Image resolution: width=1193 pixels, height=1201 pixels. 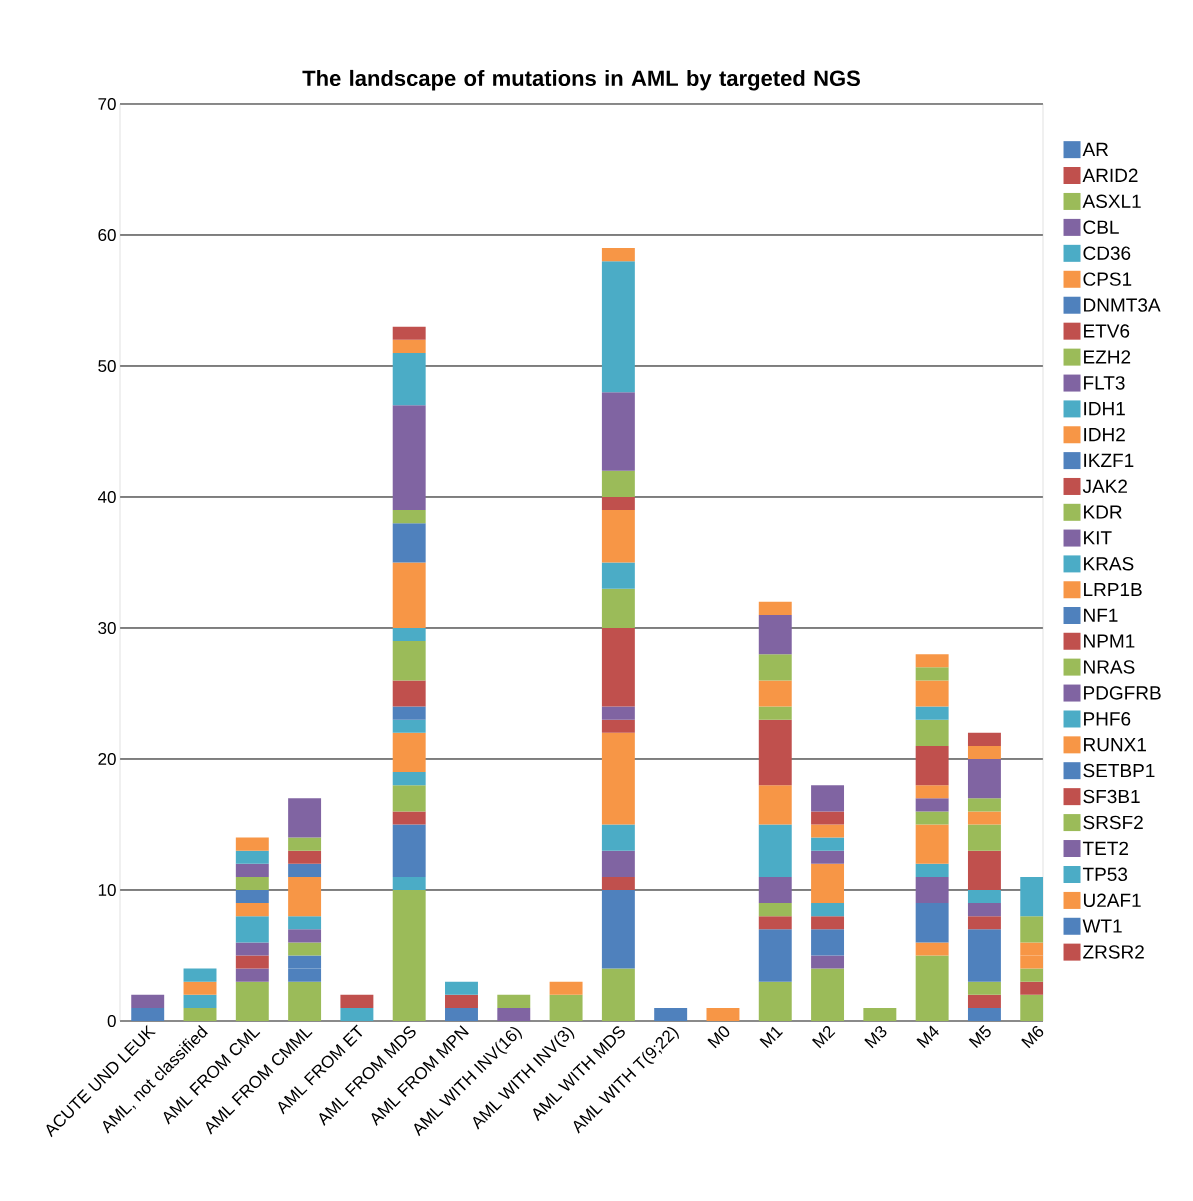 I want to click on legend-label: IDH2, so click(x=1104, y=434).